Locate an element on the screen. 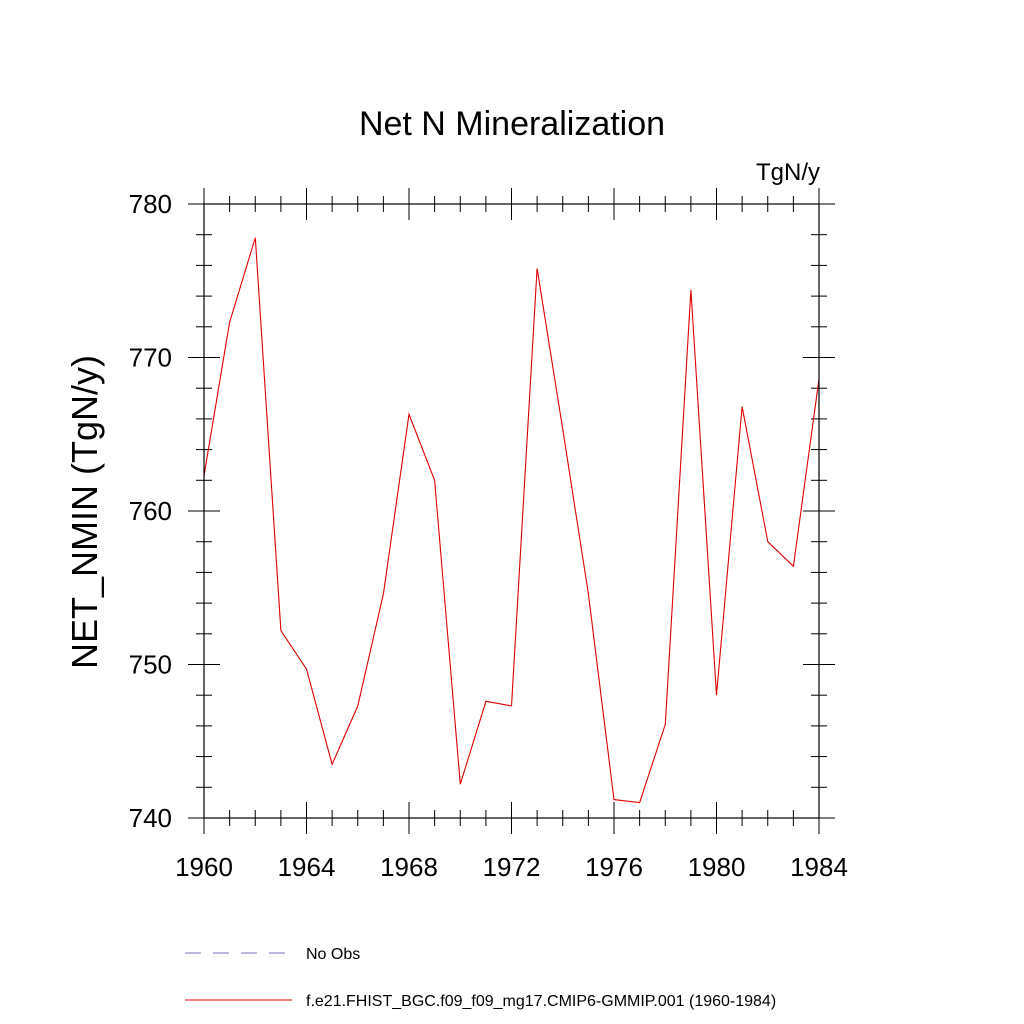  units-label: TgN/y is located at coordinates (788, 172).